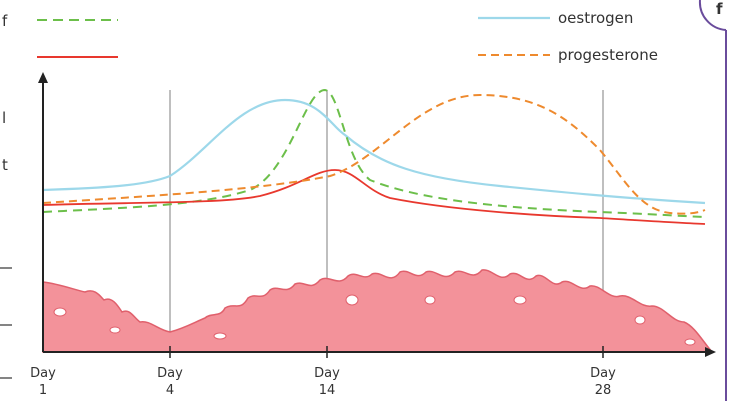 This screenshot has height=401, width=732. Describe the element at coordinates (5, 165) in the screenshot. I see `margin-fragment: t` at that location.